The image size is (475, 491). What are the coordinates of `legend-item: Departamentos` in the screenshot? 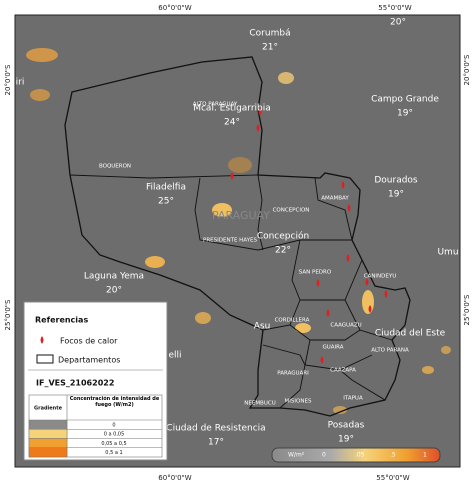 It's located at (89, 360).